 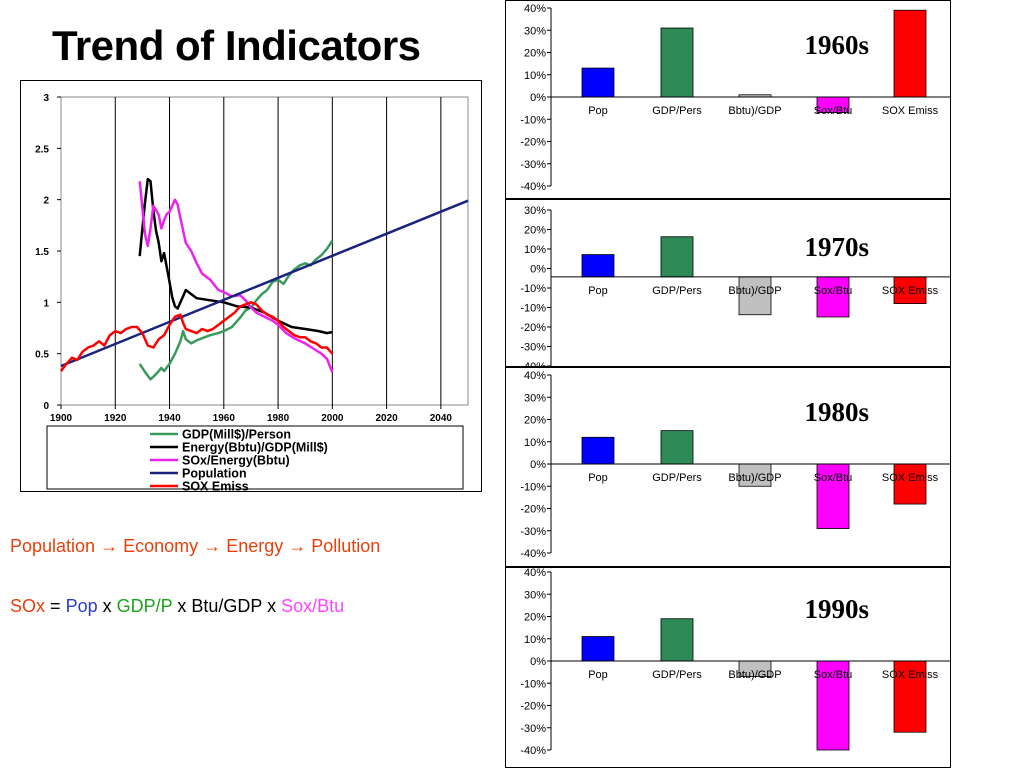 What do you see at coordinates (836, 247) in the screenshot?
I see `decade-label: 1970s` at bounding box center [836, 247].